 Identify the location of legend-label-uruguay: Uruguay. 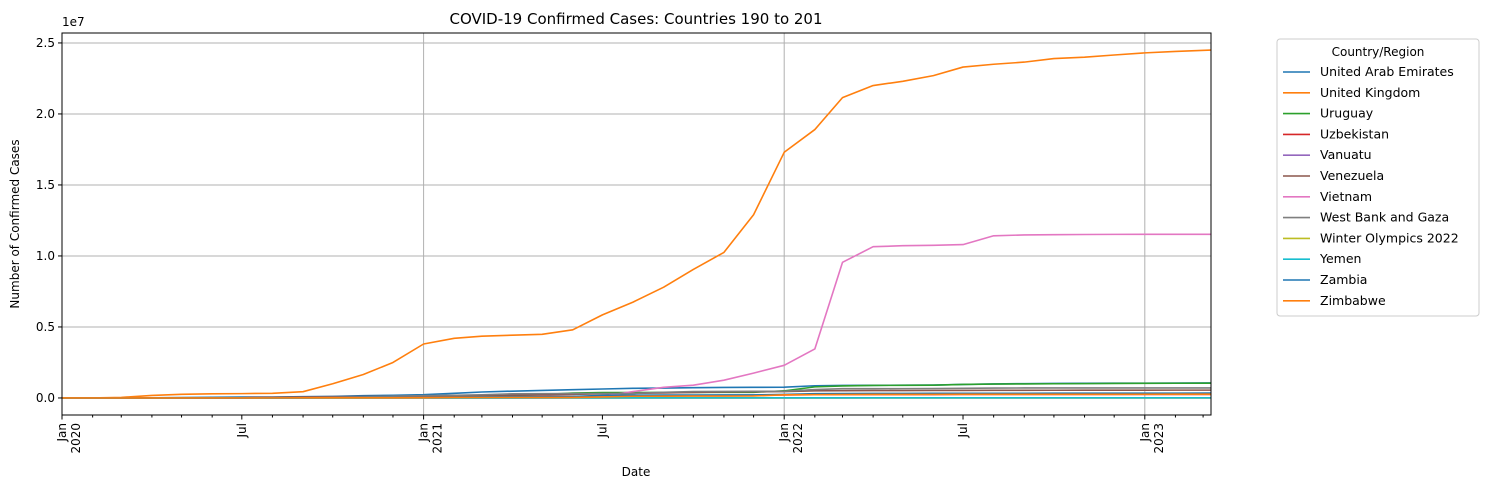
(1347, 113).